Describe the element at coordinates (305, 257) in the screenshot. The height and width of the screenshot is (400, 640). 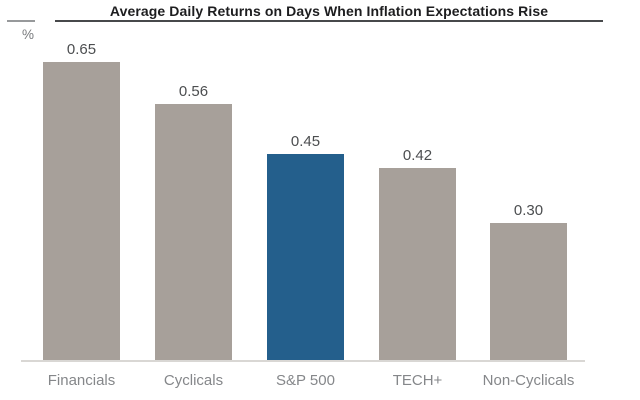
I see `bar-sp500-highlighted` at that location.